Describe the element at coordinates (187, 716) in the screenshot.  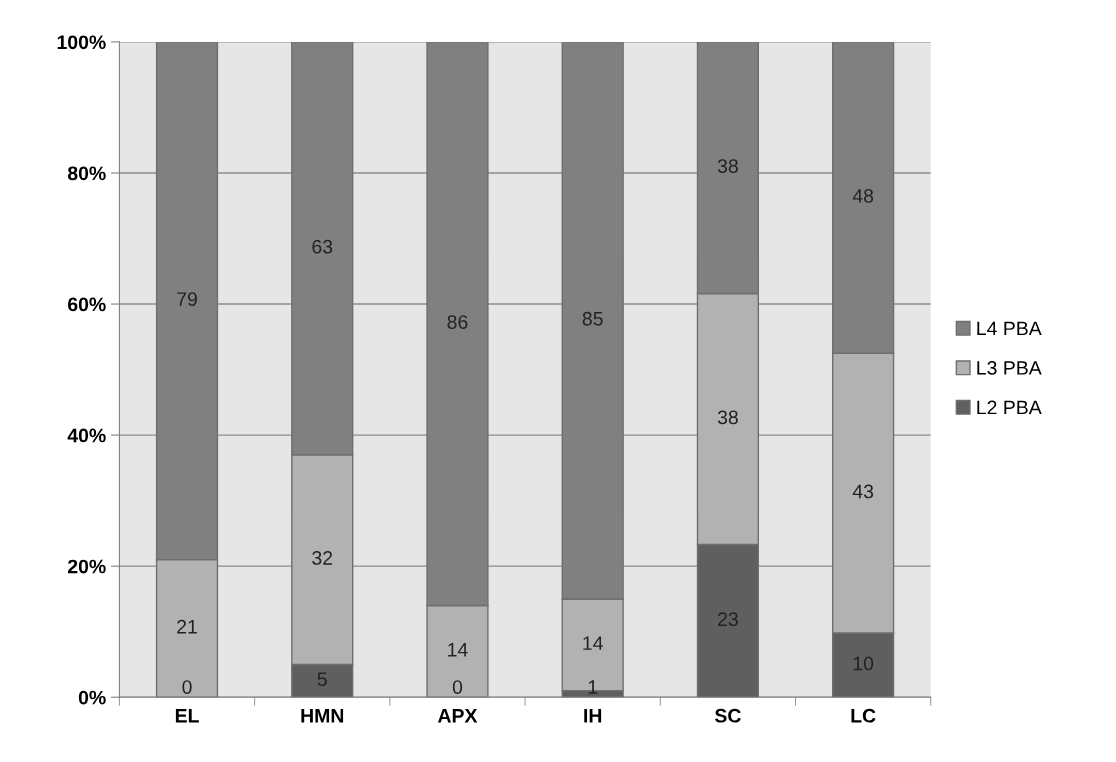
I see `x-tick-label: EL` at that location.